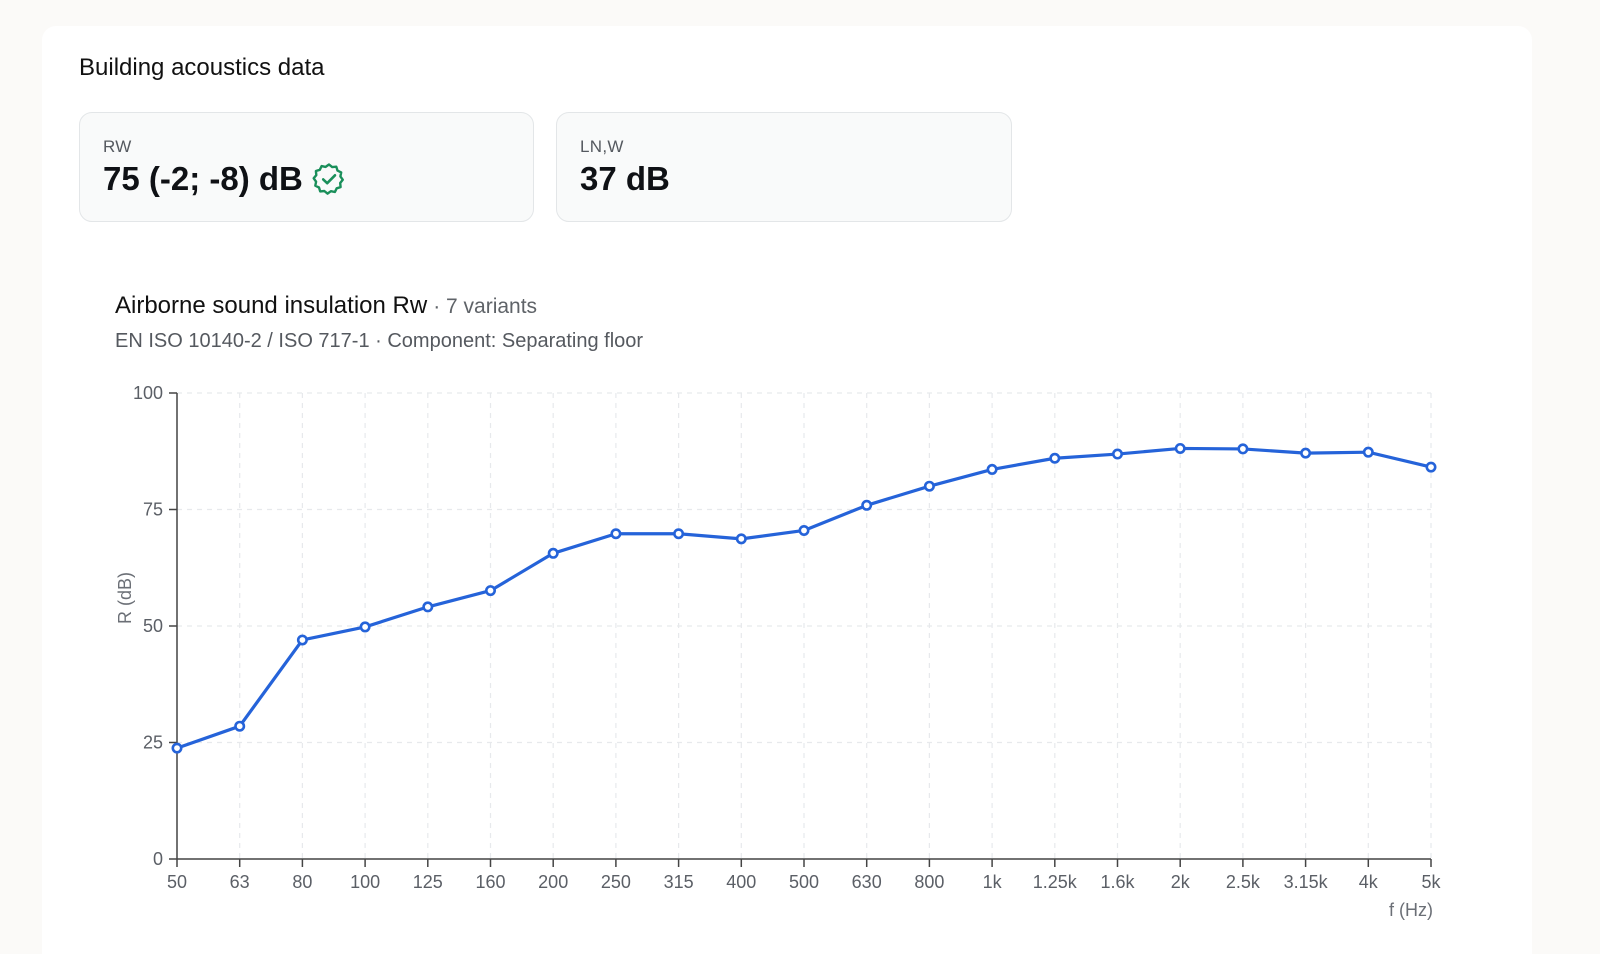 This screenshot has width=1600, height=954. I want to click on x-tick-label: 500, so click(804, 882).